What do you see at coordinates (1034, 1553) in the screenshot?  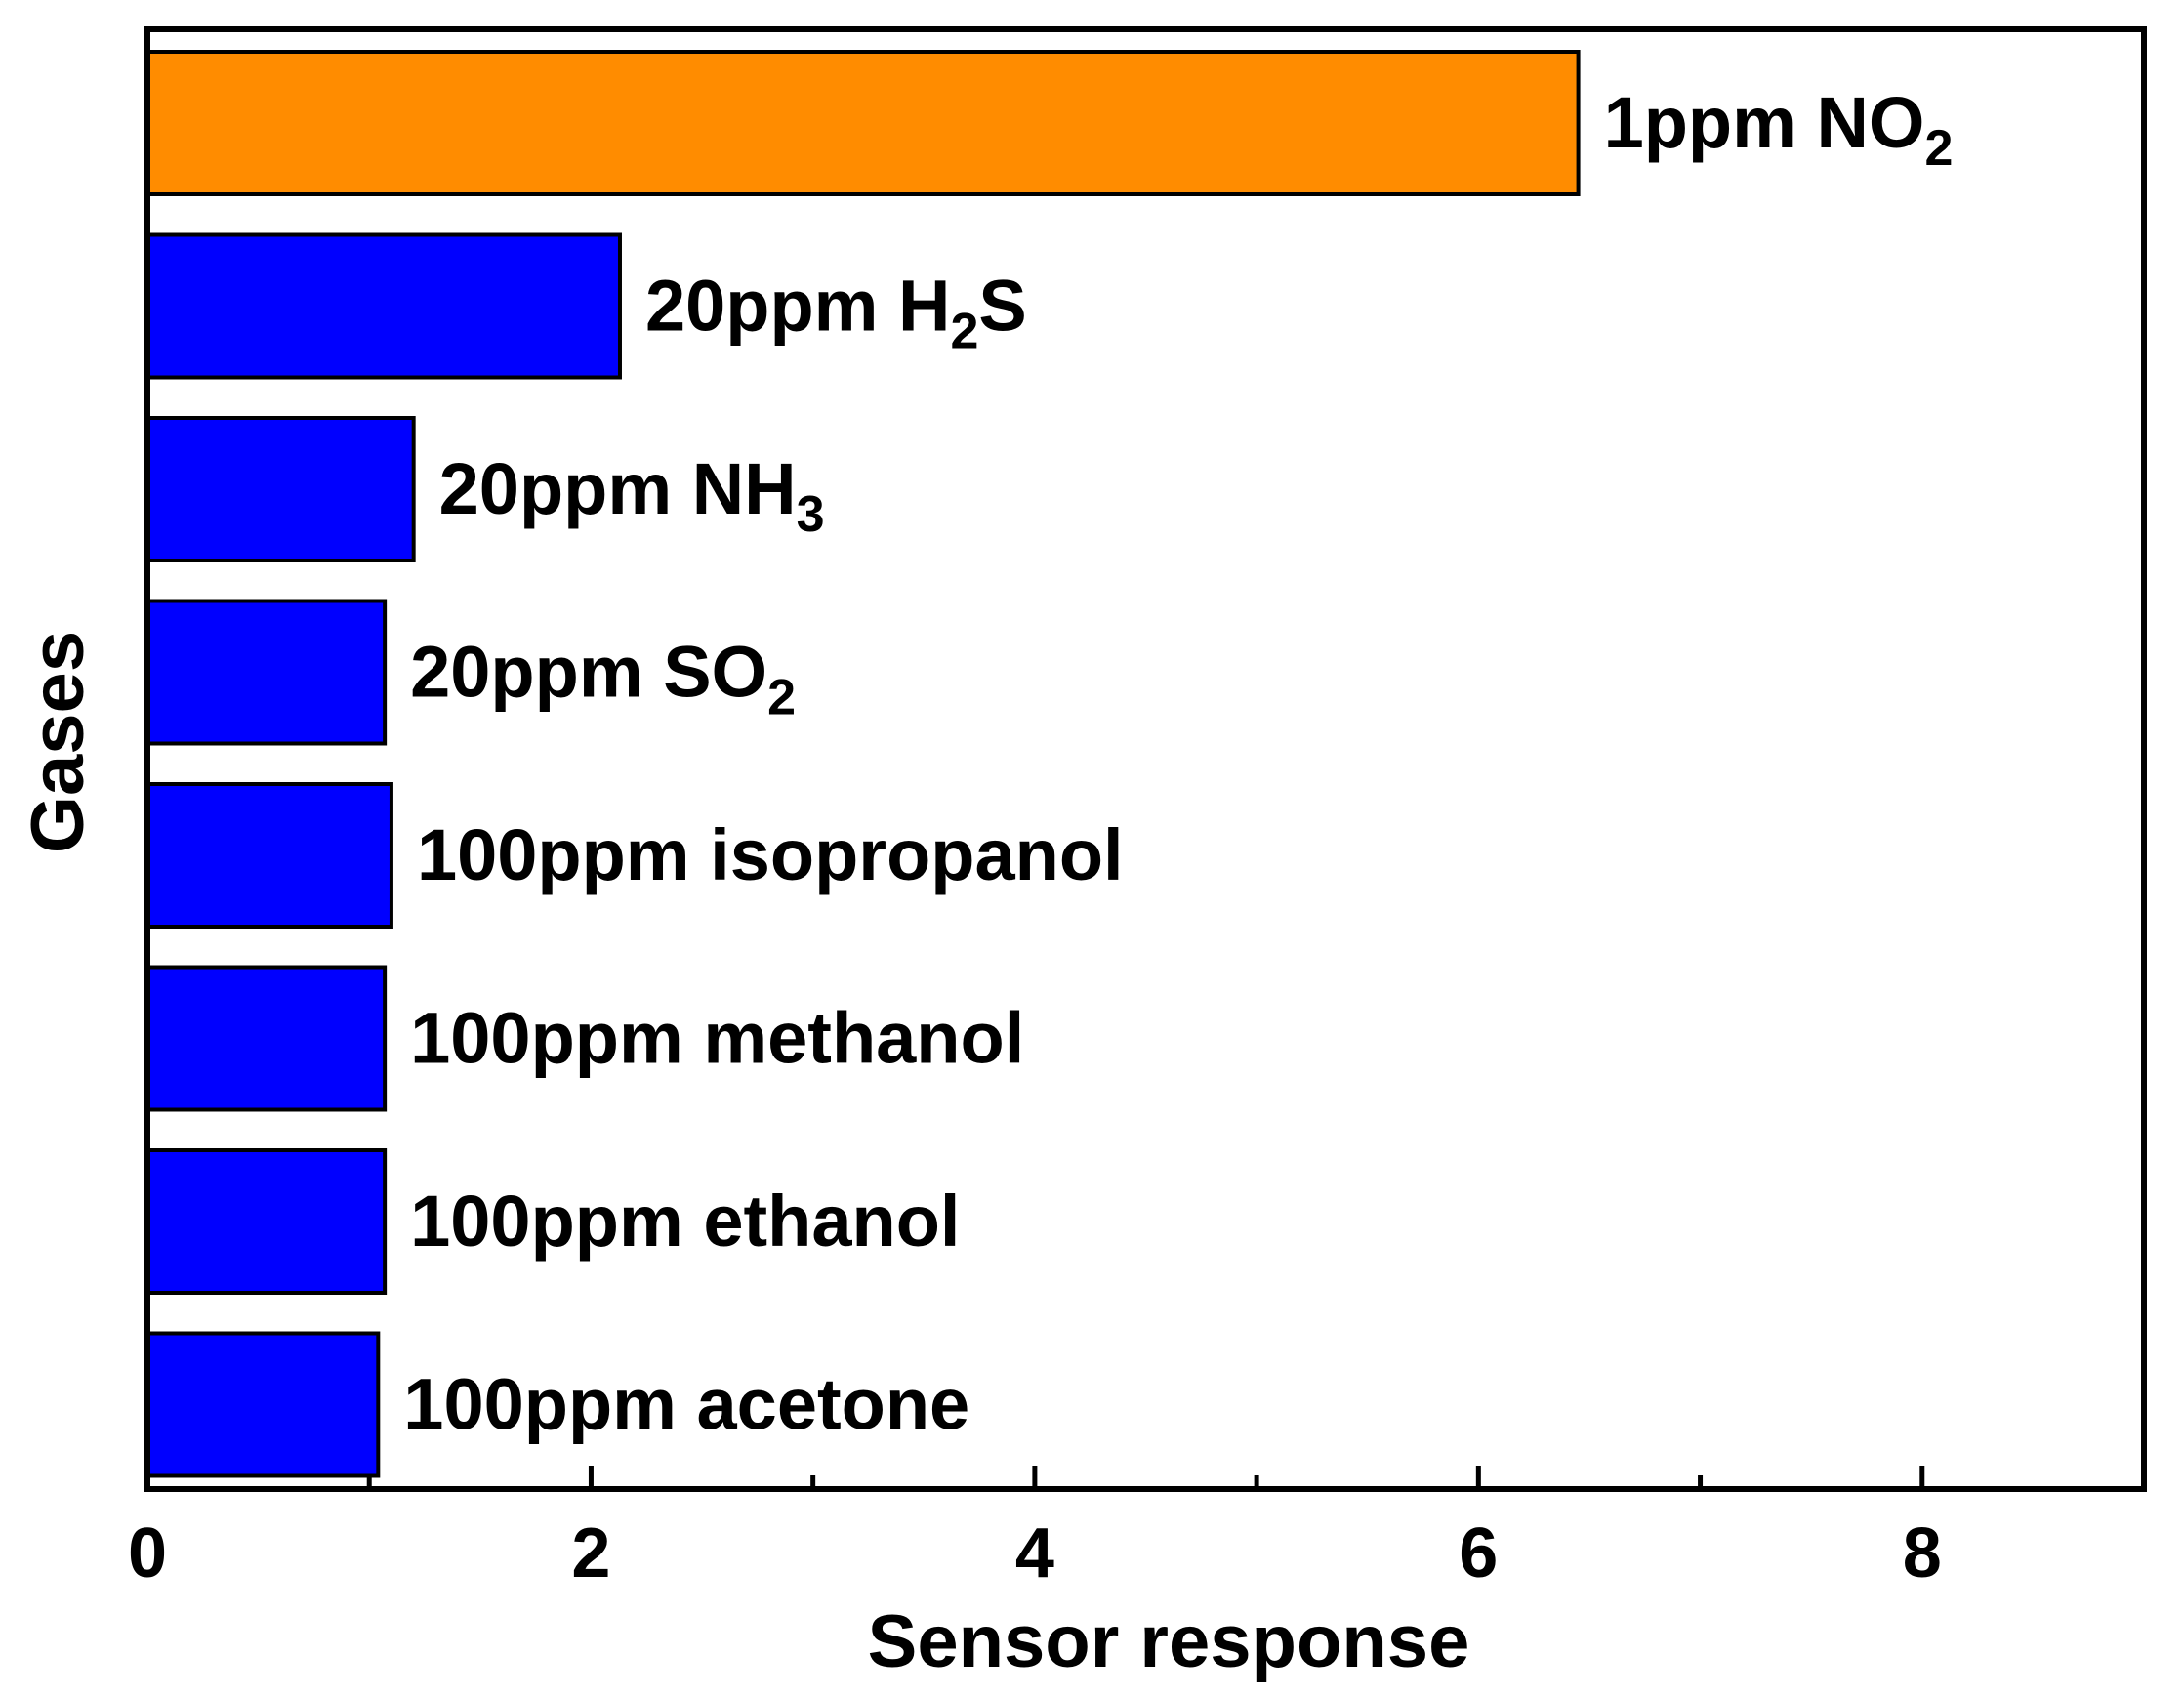 I see `x-tick-label: 4` at bounding box center [1034, 1553].